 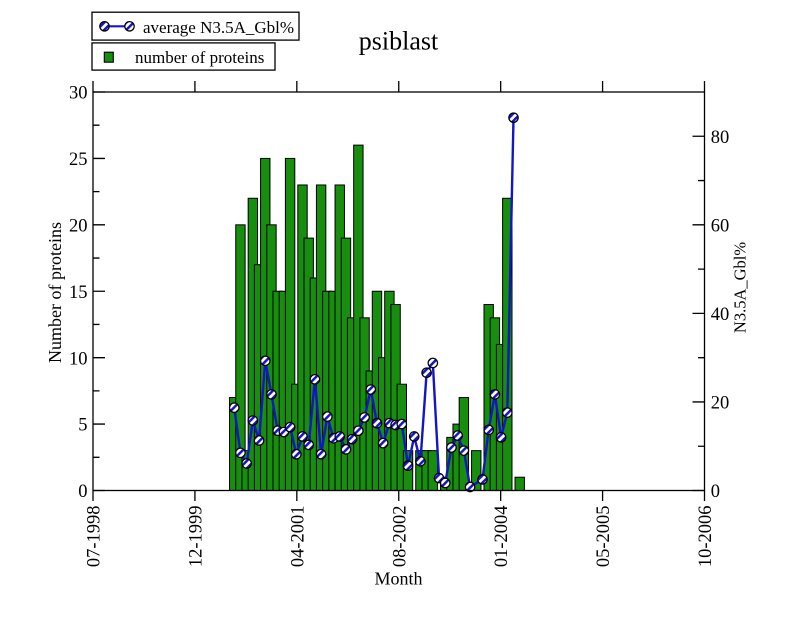 What do you see at coordinates (706, 537) in the screenshot?
I see `svg-text: 10-2006` at bounding box center [706, 537].